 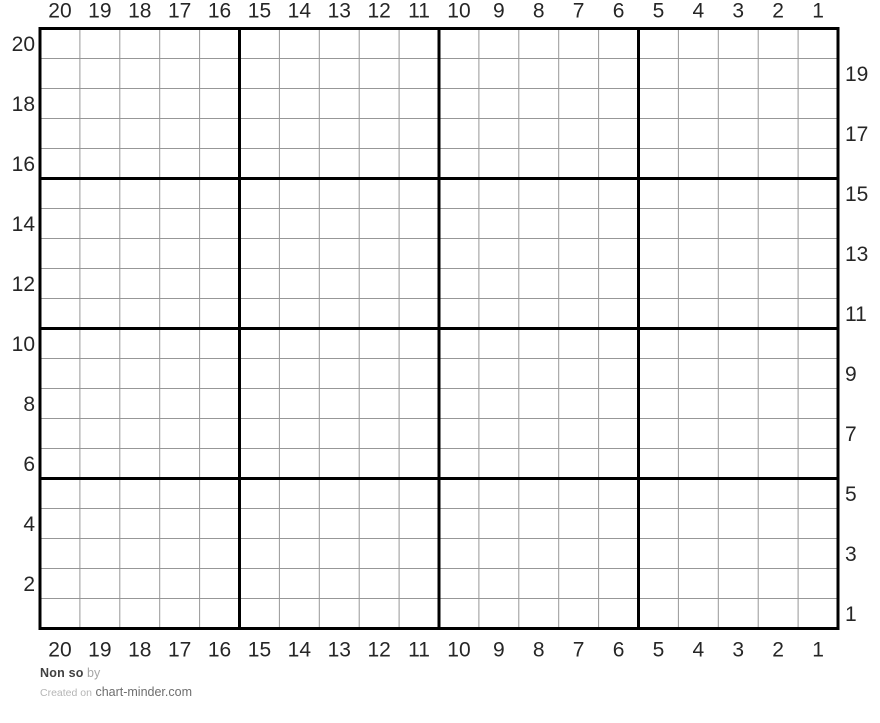 What do you see at coordinates (29, 584) in the screenshot?
I see `left-row-label: 2` at bounding box center [29, 584].